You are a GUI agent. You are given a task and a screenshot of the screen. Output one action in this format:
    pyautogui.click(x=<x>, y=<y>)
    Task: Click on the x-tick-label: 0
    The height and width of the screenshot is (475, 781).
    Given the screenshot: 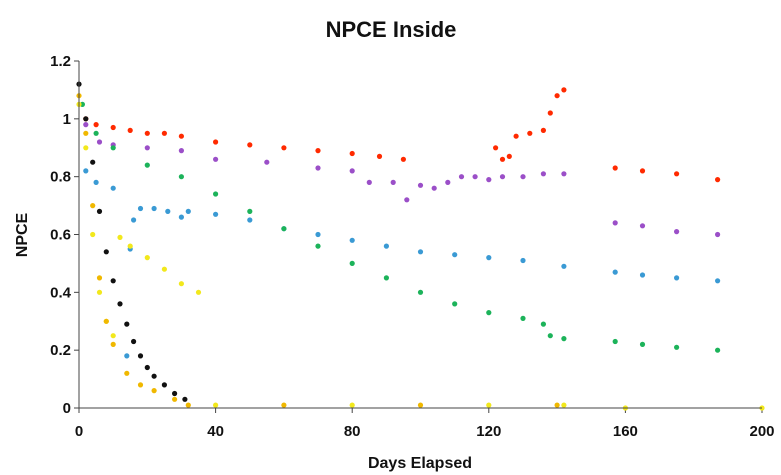 What is the action you would take?
    pyautogui.click(x=79, y=431)
    